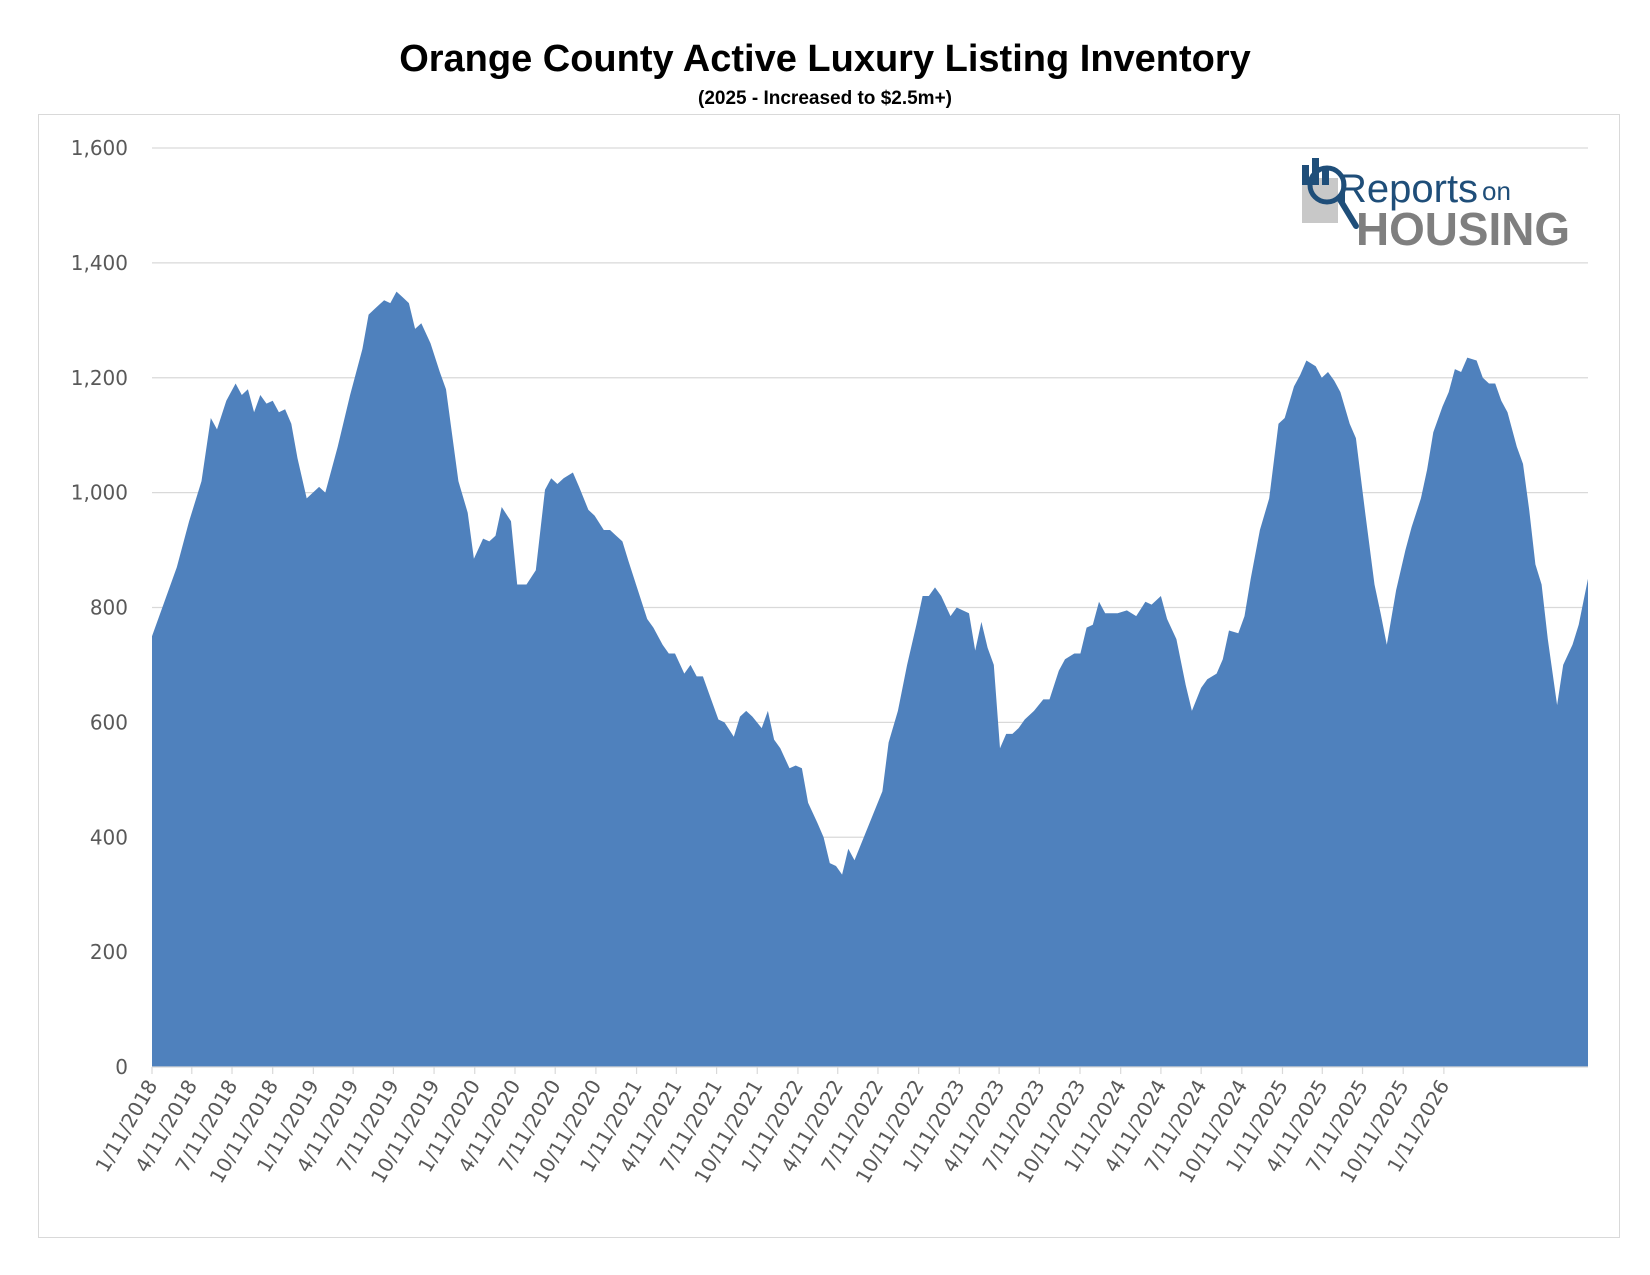  I want to click on y-tick-label: 800, so click(109, 608).